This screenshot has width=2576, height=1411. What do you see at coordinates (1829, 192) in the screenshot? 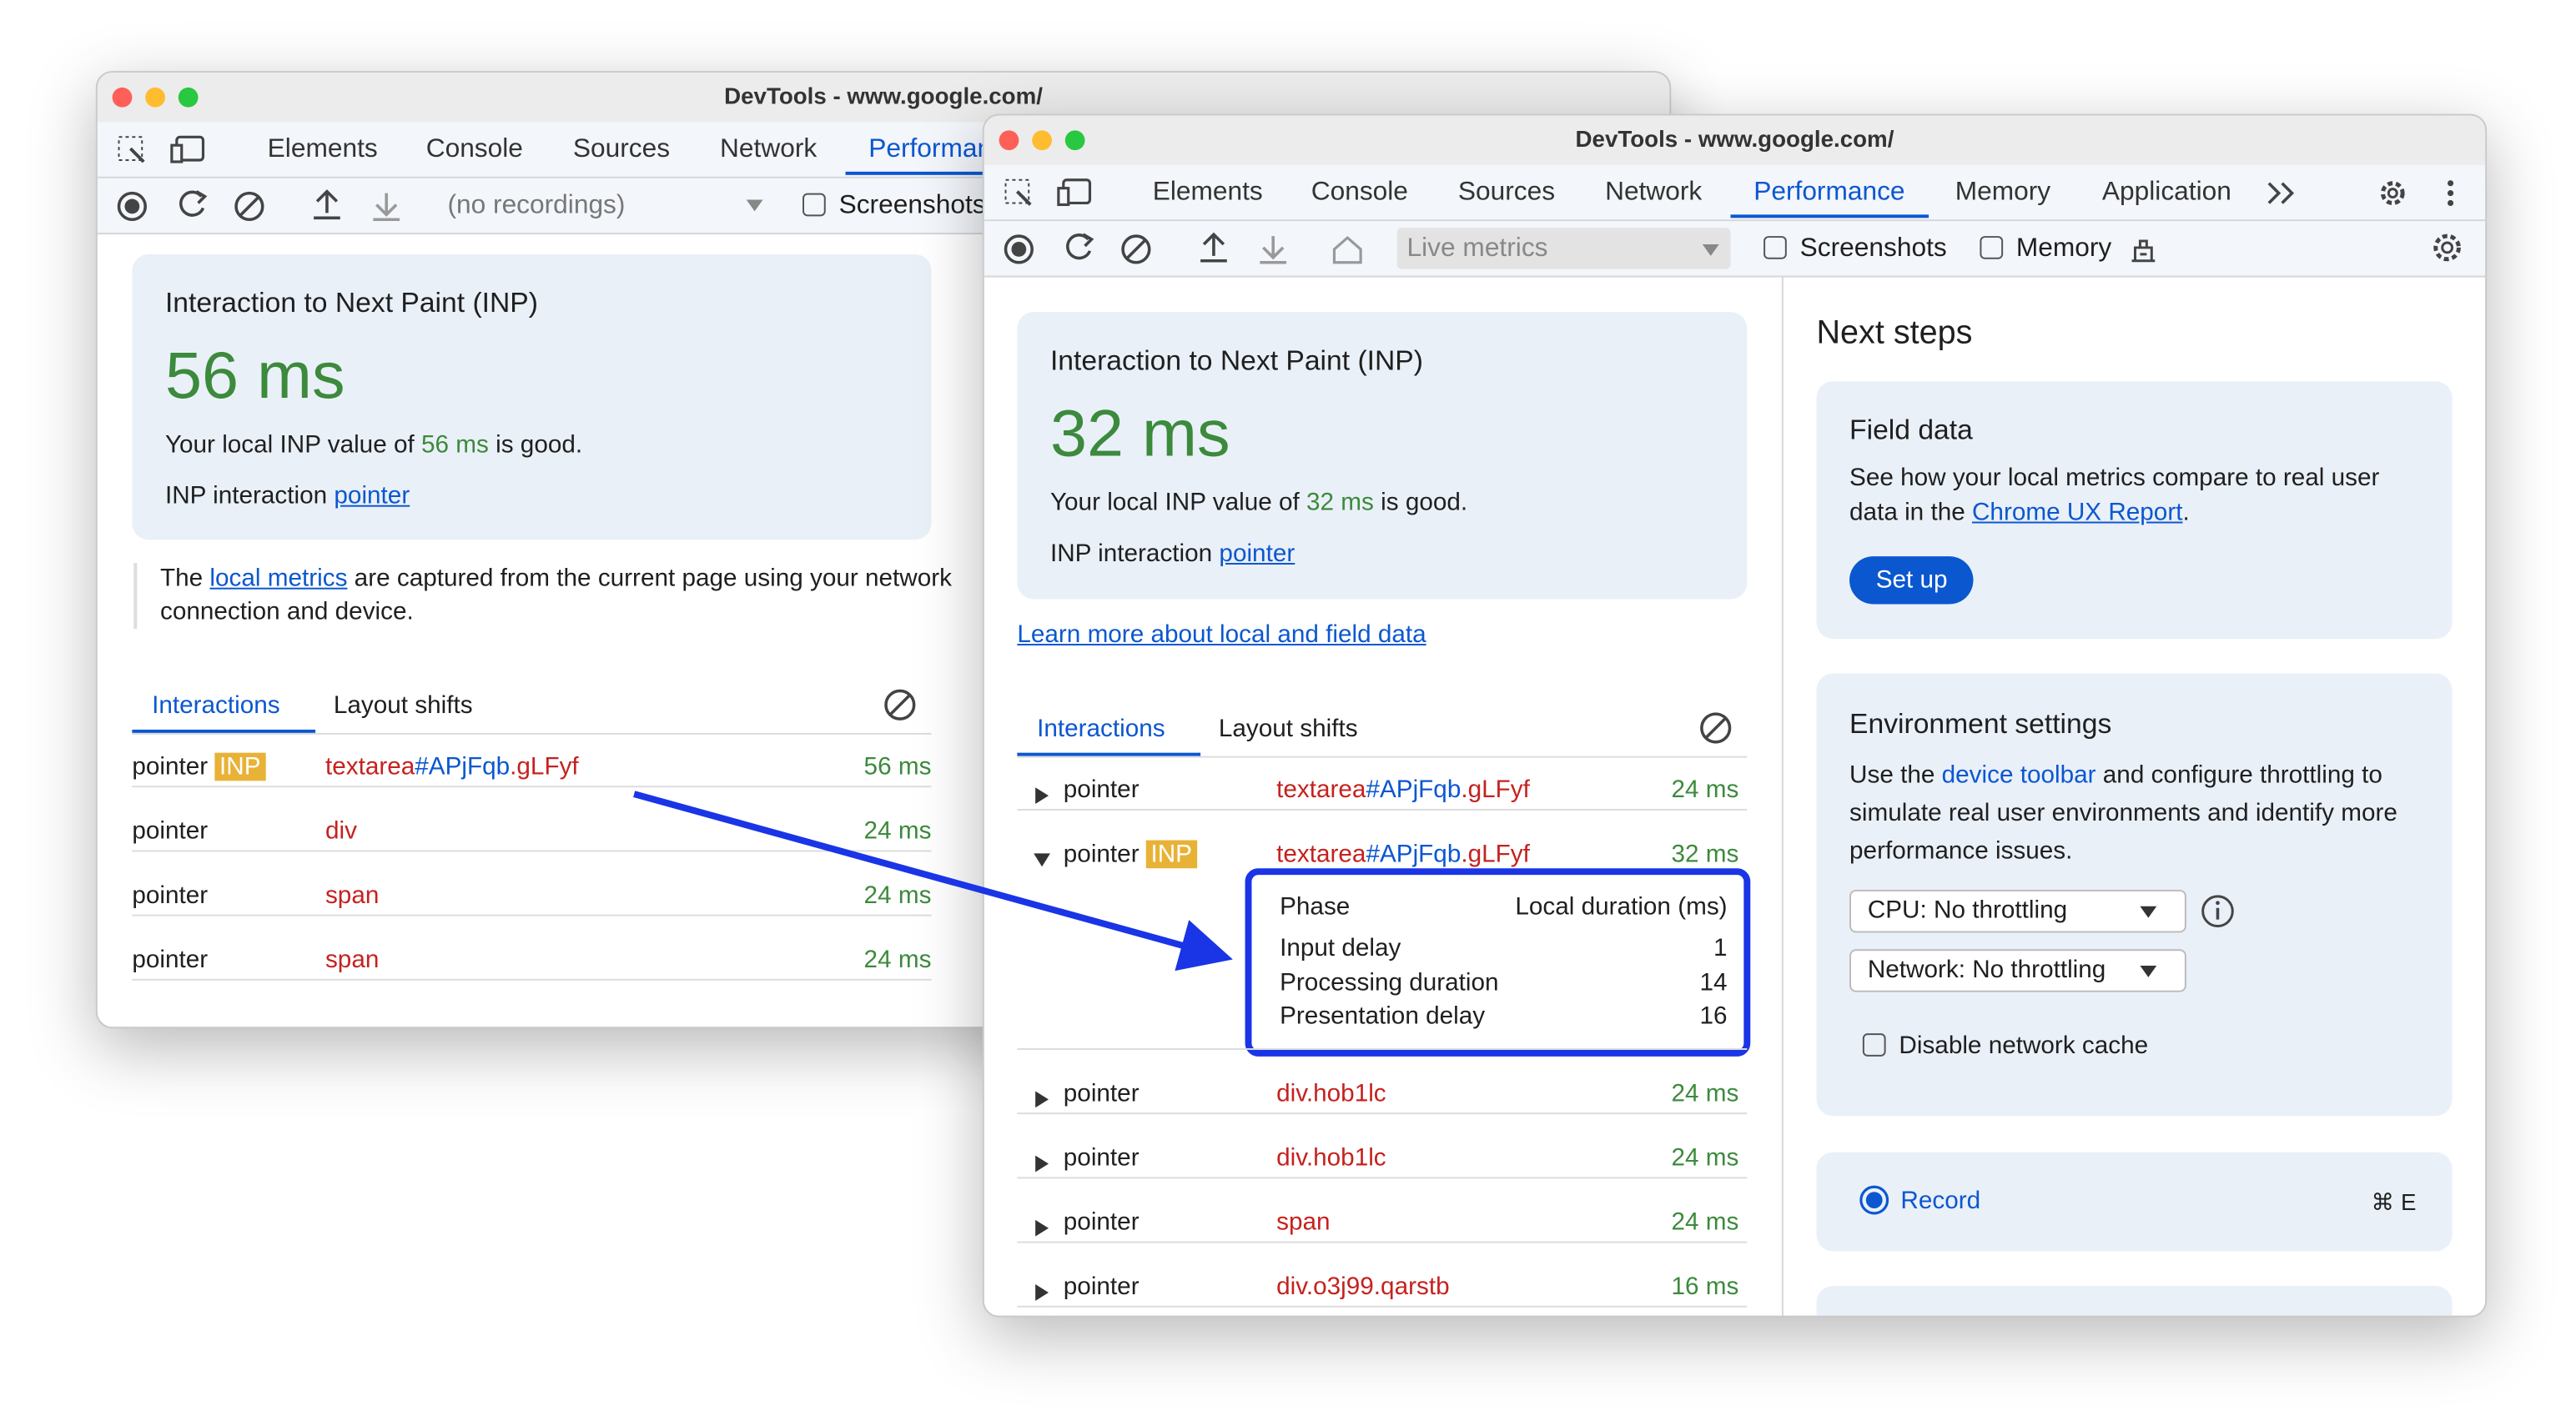
I see `tab: Performance` at bounding box center [1829, 192].